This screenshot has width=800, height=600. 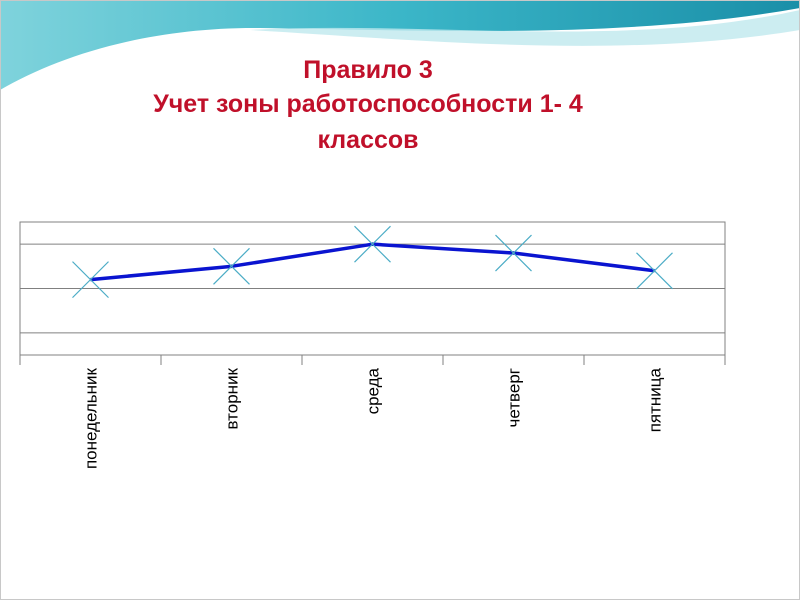 What do you see at coordinates (368, 70) in the screenshot?
I see `title-line: Правило 3` at bounding box center [368, 70].